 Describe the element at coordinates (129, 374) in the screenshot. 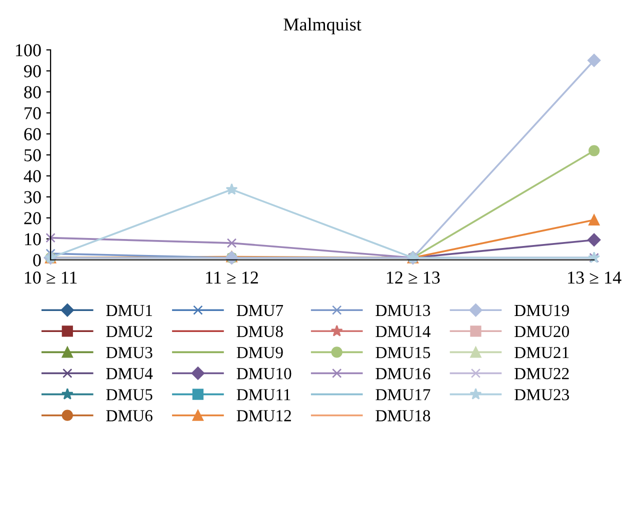

I see `legend-label: DMU4` at that location.